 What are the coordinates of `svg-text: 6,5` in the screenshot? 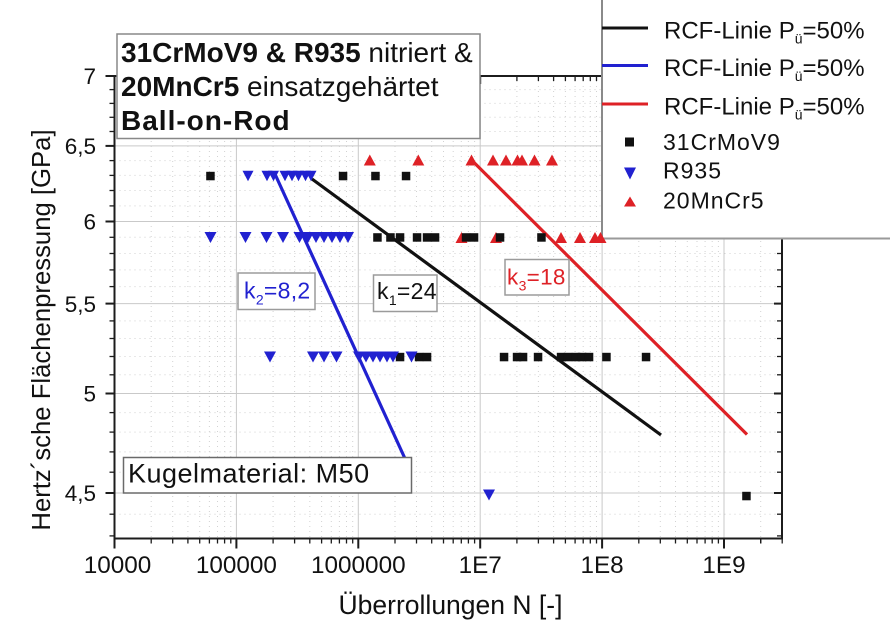 It's located at (80, 146).